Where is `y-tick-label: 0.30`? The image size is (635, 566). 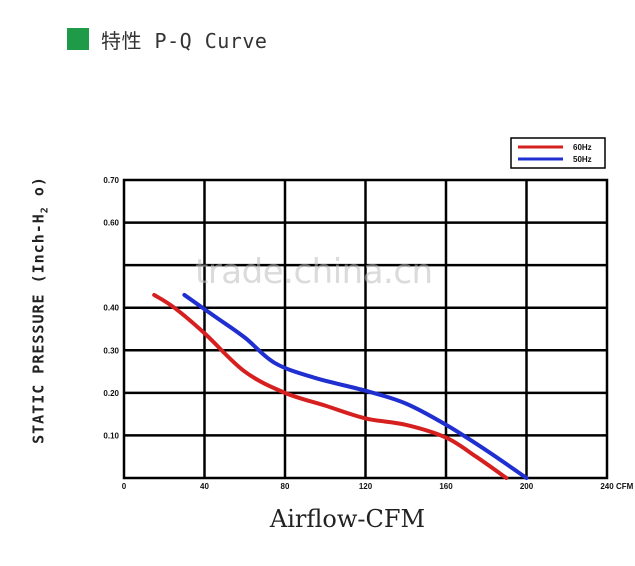 y-tick-label: 0.30 is located at coordinates (111, 350).